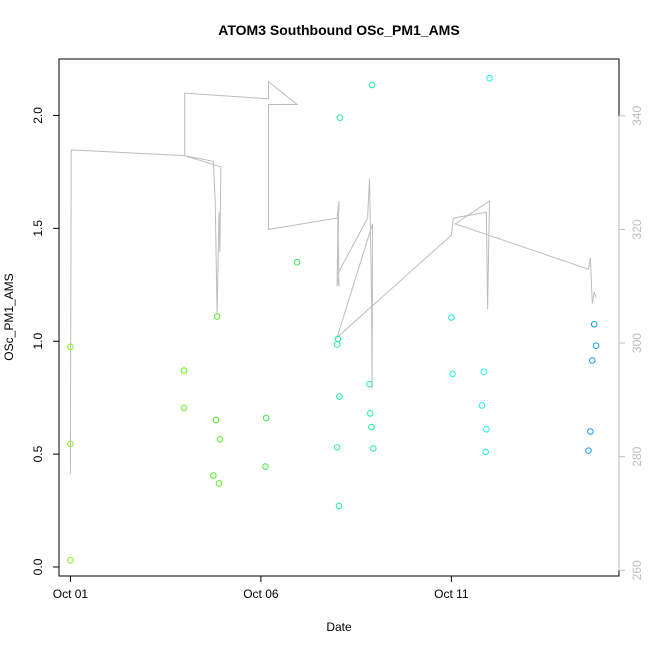  I want to click on y2-tick-label: 320, so click(637, 229).